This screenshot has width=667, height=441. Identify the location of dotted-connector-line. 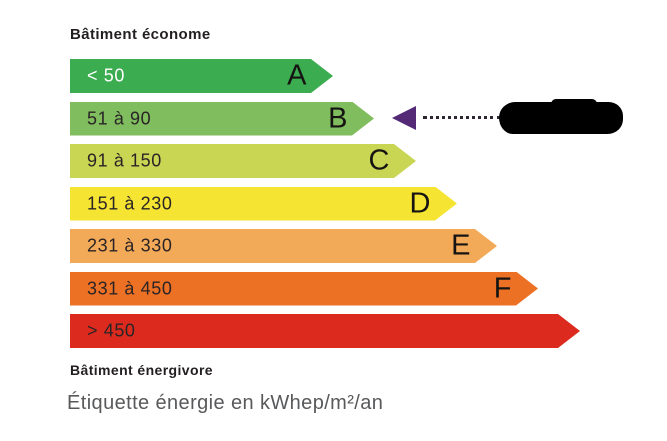
(462, 117).